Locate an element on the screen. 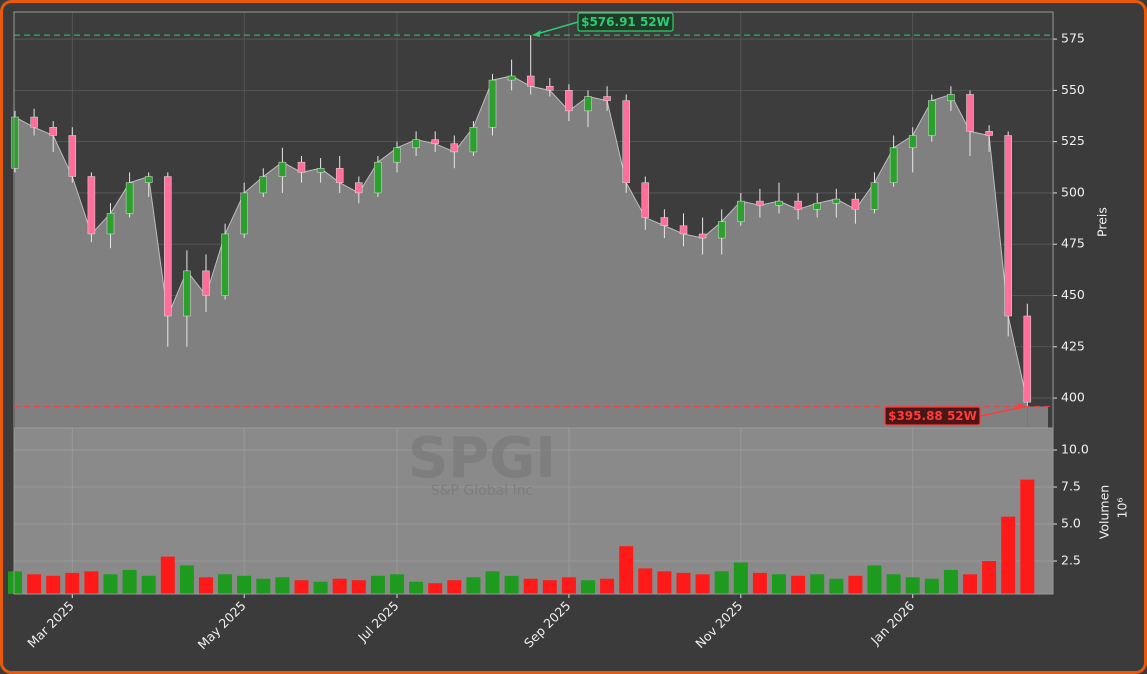  y-tick-label: 550 is located at coordinates (1073, 89).